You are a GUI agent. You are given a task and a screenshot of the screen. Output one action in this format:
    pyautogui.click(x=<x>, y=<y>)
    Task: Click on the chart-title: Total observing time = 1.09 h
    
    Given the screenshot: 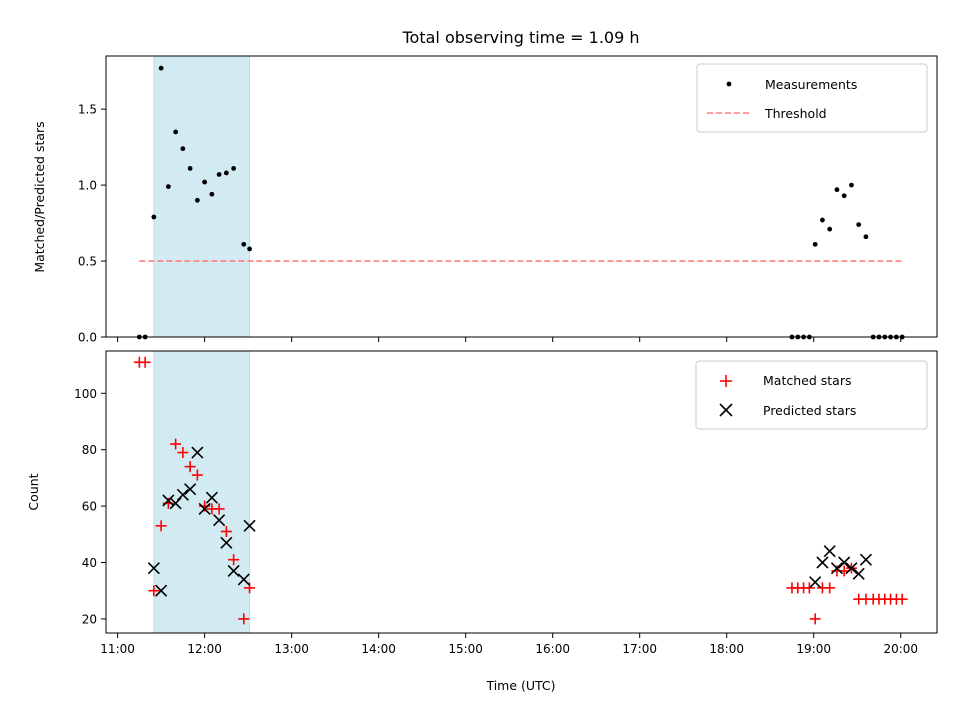 What is the action you would take?
    pyautogui.click(x=520, y=37)
    